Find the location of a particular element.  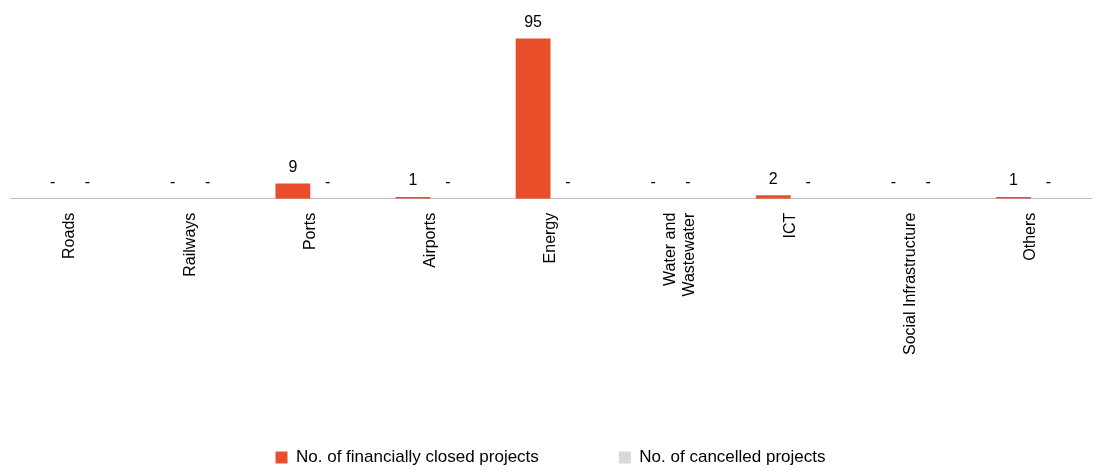

data-label: 95 is located at coordinates (533, 21).